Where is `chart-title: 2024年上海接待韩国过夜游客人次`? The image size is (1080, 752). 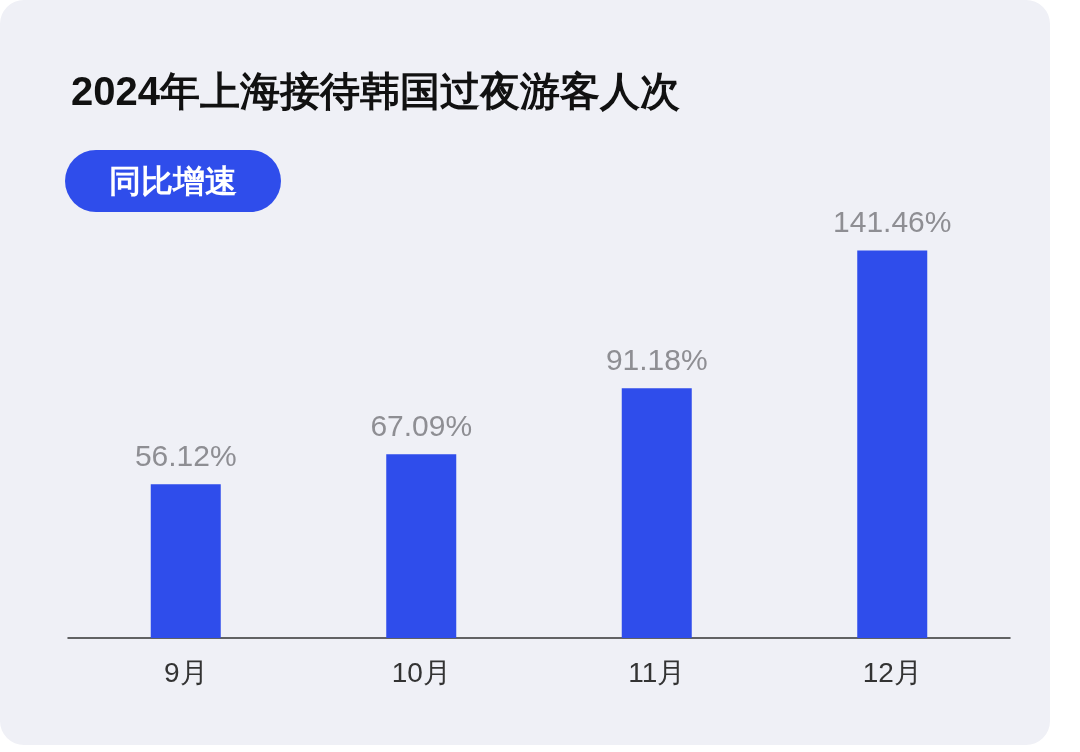 chart-title: 2024年上海接待韩国过夜游客人次 is located at coordinates (375, 91).